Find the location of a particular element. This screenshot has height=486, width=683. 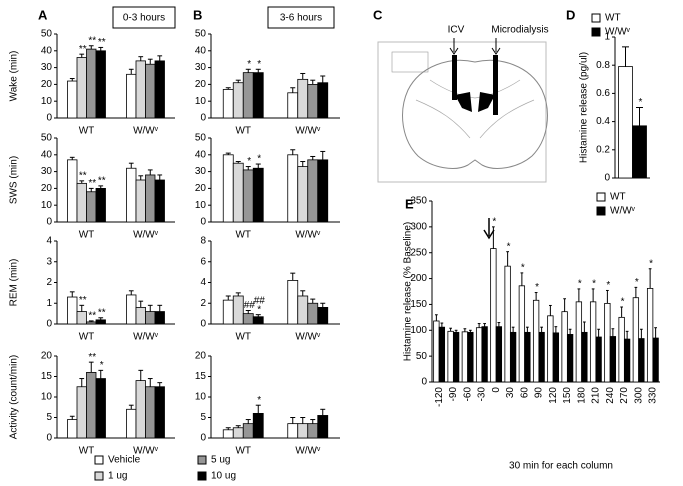

y-tick-label: 8 is located at coordinates (203, 241).